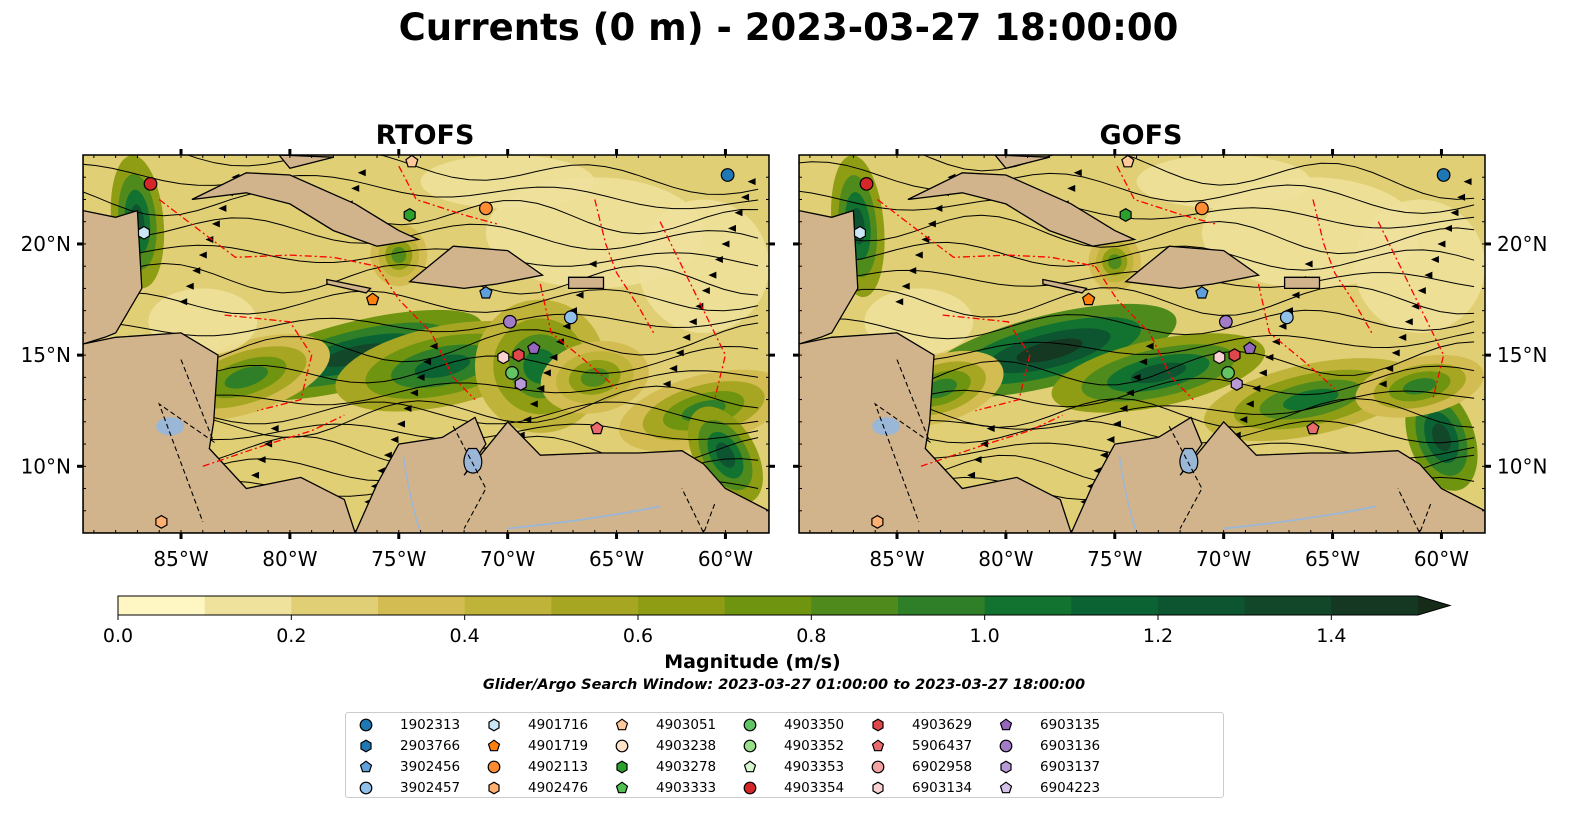 This screenshot has width=1577, height=827. I want to click on legend-label: 4903278, so click(686, 767).